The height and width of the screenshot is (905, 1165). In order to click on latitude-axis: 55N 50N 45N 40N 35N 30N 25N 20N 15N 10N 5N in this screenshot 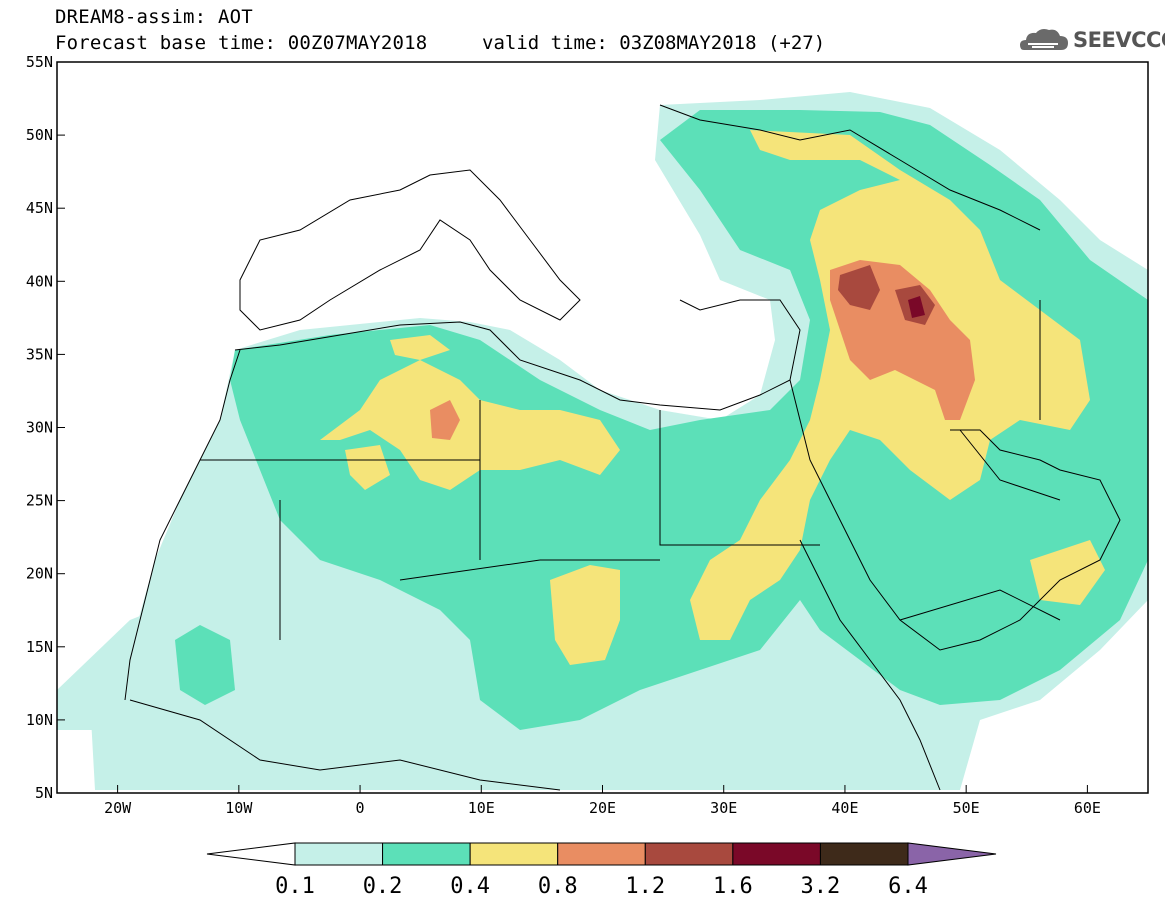, I will do `click(45, 427)`.